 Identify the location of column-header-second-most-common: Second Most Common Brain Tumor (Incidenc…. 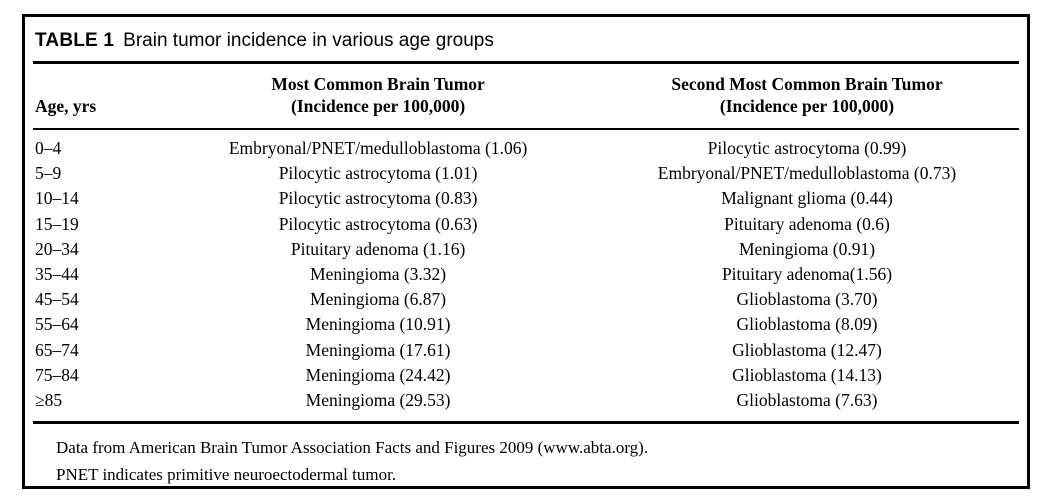
(807, 97).